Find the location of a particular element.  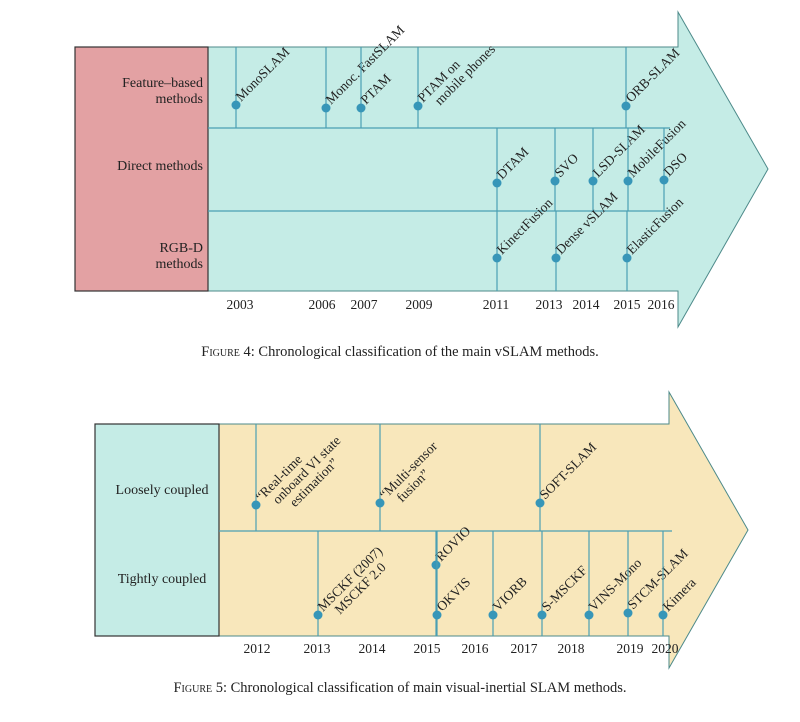

row-label-line: Tightly coupled is located at coordinates (162, 579).